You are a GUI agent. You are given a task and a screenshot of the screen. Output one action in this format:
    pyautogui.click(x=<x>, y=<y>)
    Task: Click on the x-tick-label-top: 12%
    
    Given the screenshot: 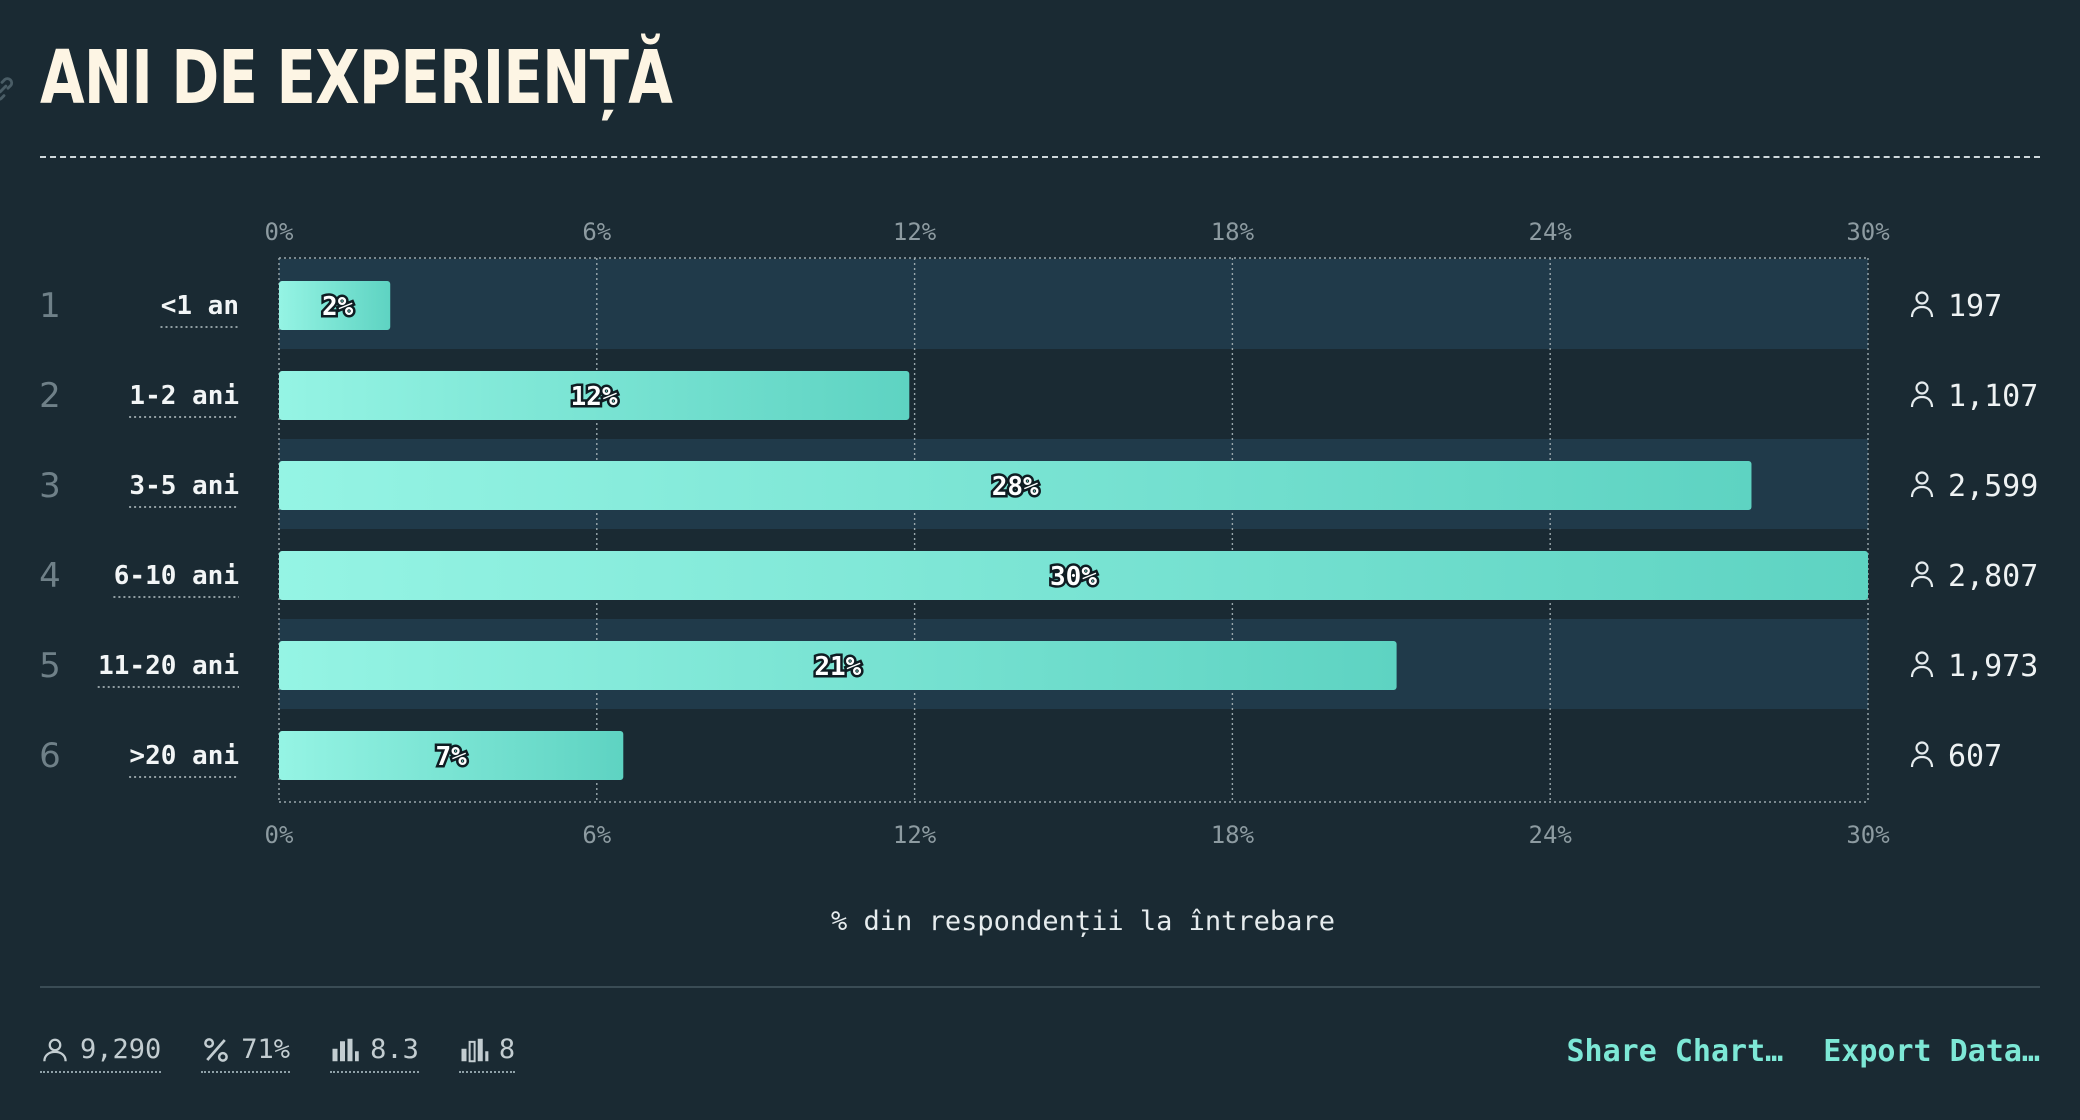 What is the action you would take?
    pyautogui.click(x=915, y=232)
    